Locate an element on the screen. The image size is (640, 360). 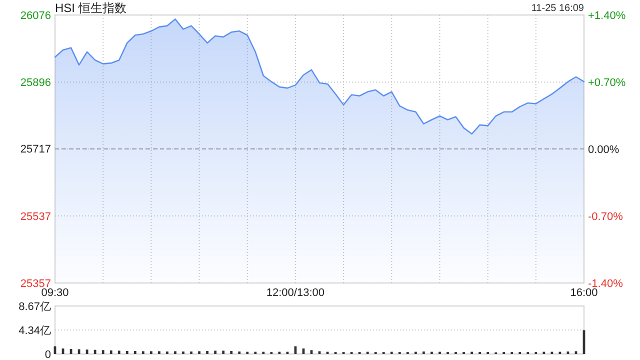
y-tick-label: 8.67亿 is located at coordinates (34, 306).